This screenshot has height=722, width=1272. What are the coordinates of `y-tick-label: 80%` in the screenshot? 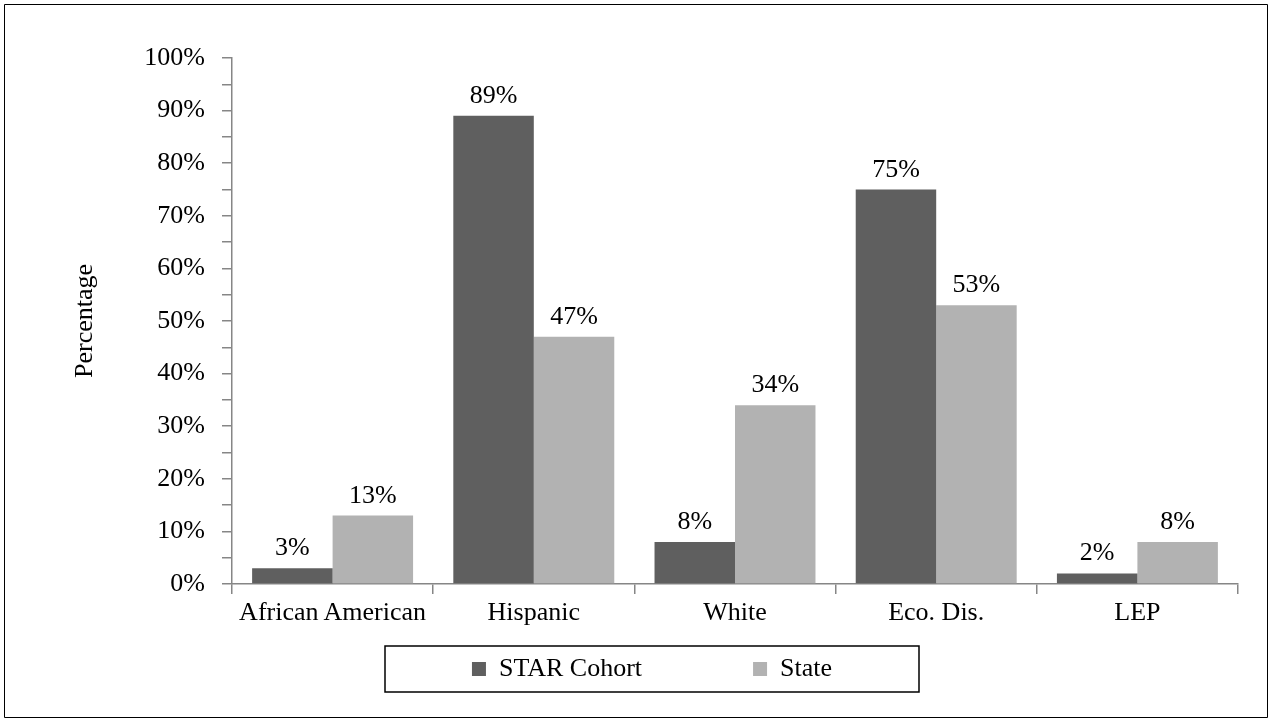 It's located at (181, 162).